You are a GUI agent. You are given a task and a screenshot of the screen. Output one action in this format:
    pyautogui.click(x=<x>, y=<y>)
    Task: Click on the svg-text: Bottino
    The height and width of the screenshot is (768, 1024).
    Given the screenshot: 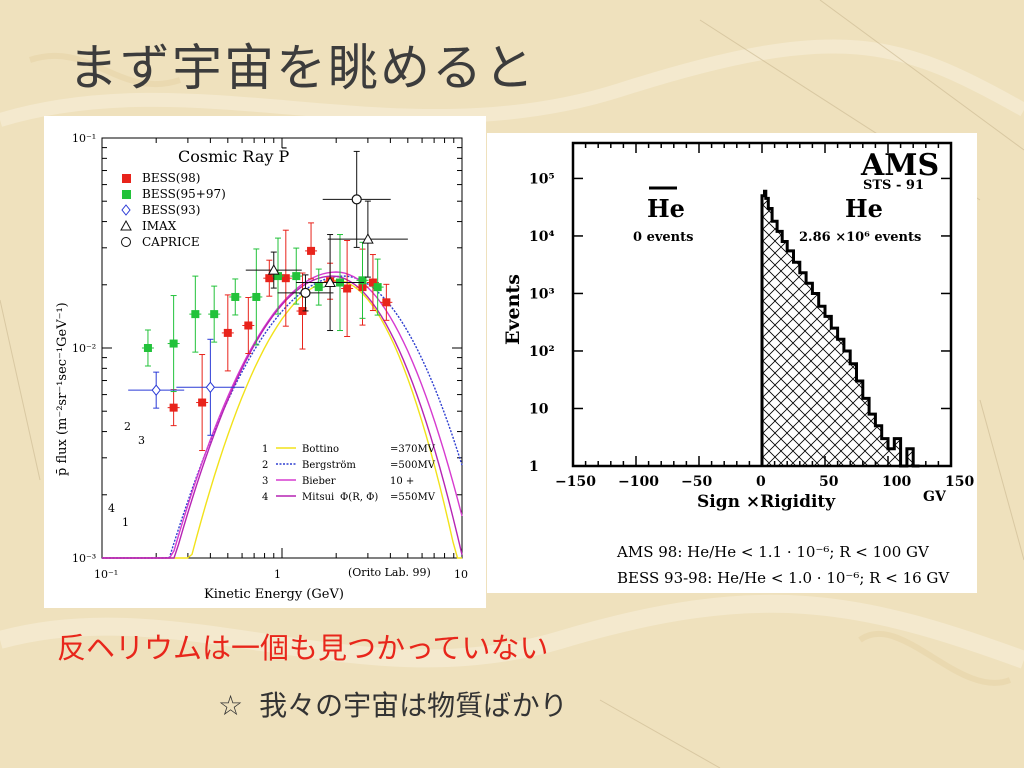 What is the action you would take?
    pyautogui.click(x=320, y=449)
    